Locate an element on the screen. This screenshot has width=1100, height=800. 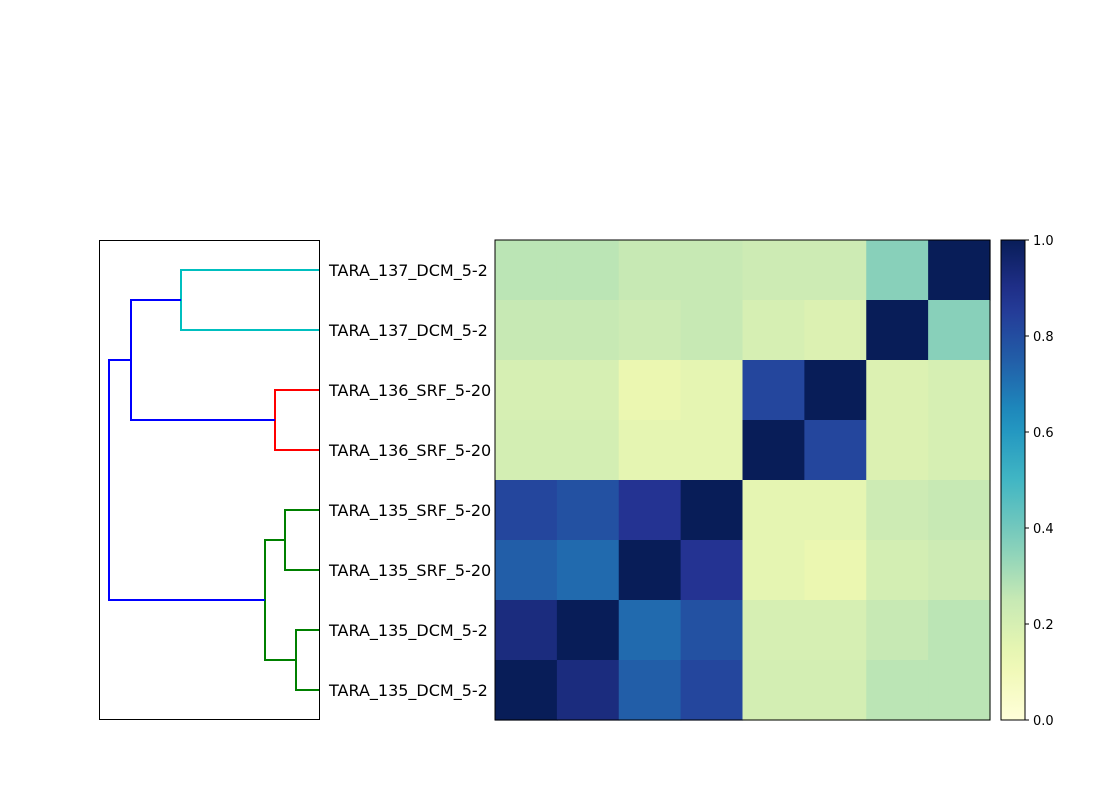
dendrogram-frame is located at coordinates (209, 480).